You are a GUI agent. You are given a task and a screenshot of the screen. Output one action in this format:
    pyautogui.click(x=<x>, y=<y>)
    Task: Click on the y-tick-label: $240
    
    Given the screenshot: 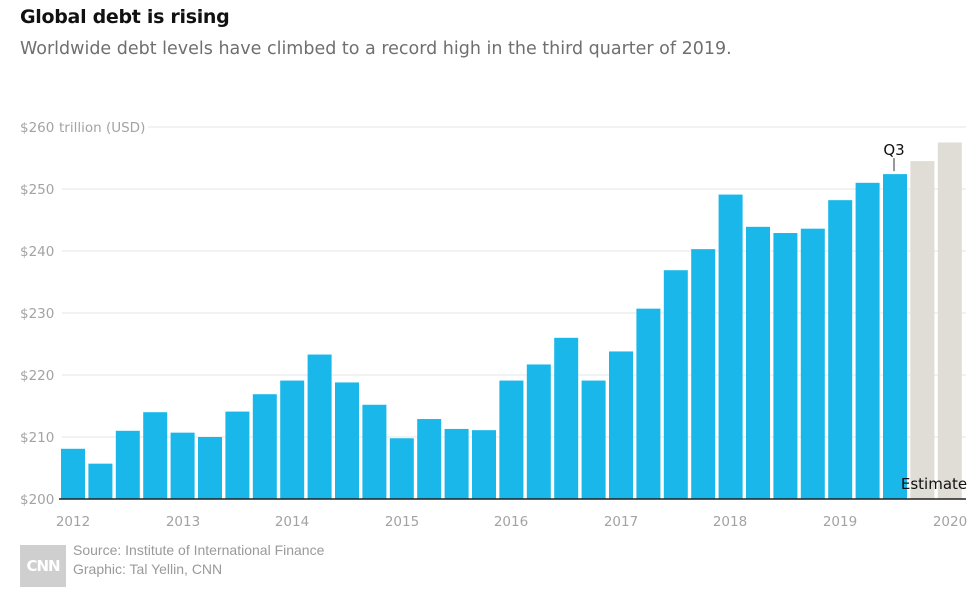 What is the action you would take?
    pyautogui.click(x=37, y=252)
    